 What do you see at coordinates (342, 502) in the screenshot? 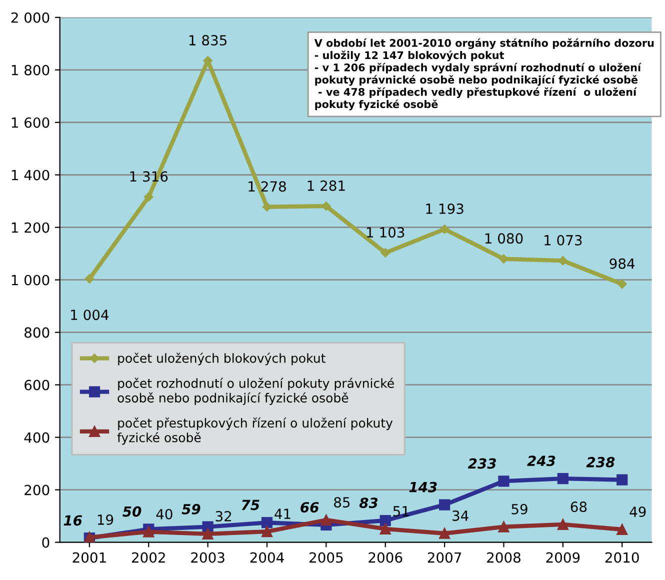
I see `data-label: 85` at bounding box center [342, 502].